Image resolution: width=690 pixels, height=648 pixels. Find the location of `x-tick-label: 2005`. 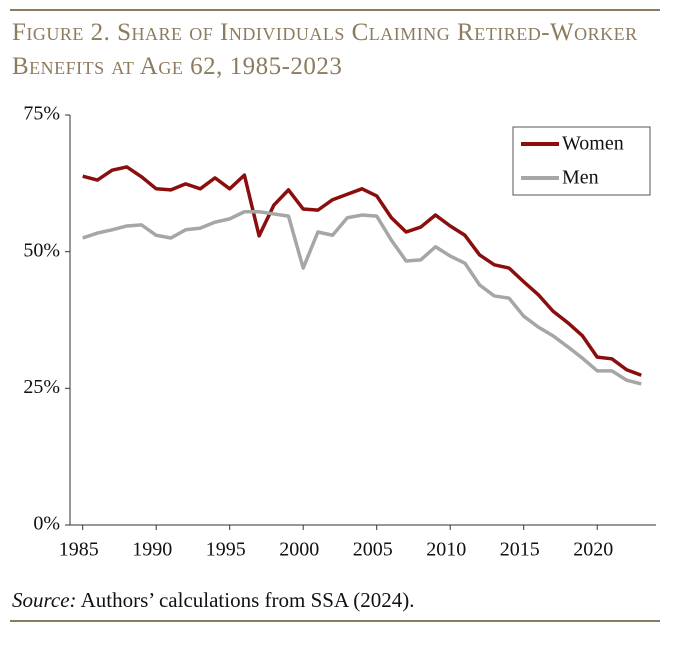

x-tick-label: 2005 is located at coordinates (373, 550).